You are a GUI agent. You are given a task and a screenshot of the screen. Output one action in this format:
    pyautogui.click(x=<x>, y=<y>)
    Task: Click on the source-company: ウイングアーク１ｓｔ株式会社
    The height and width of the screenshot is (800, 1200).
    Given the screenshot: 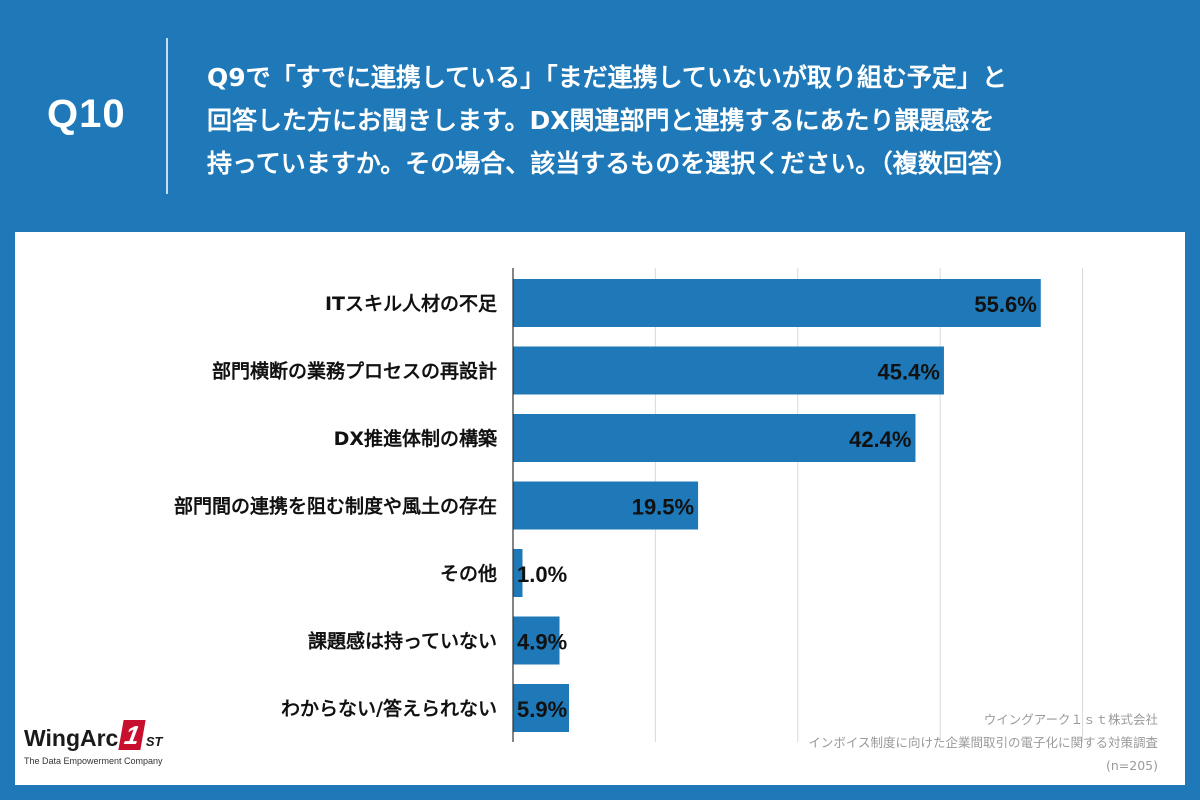 What is the action you would take?
    pyautogui.click(x=1070, y=719)
    